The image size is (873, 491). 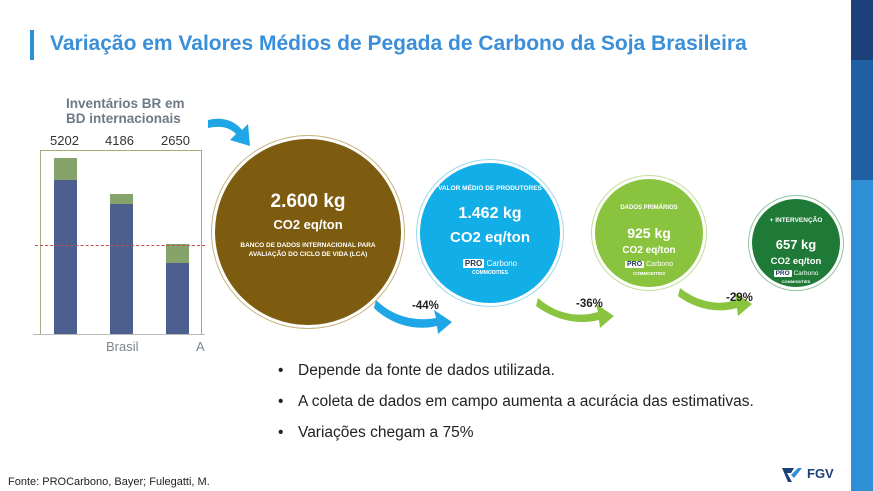 What do you see at coordinates (308, 224) in the screenshot?
I see `circle-1-unit: CO2 eq/ton` at bounding box center [308, 224].